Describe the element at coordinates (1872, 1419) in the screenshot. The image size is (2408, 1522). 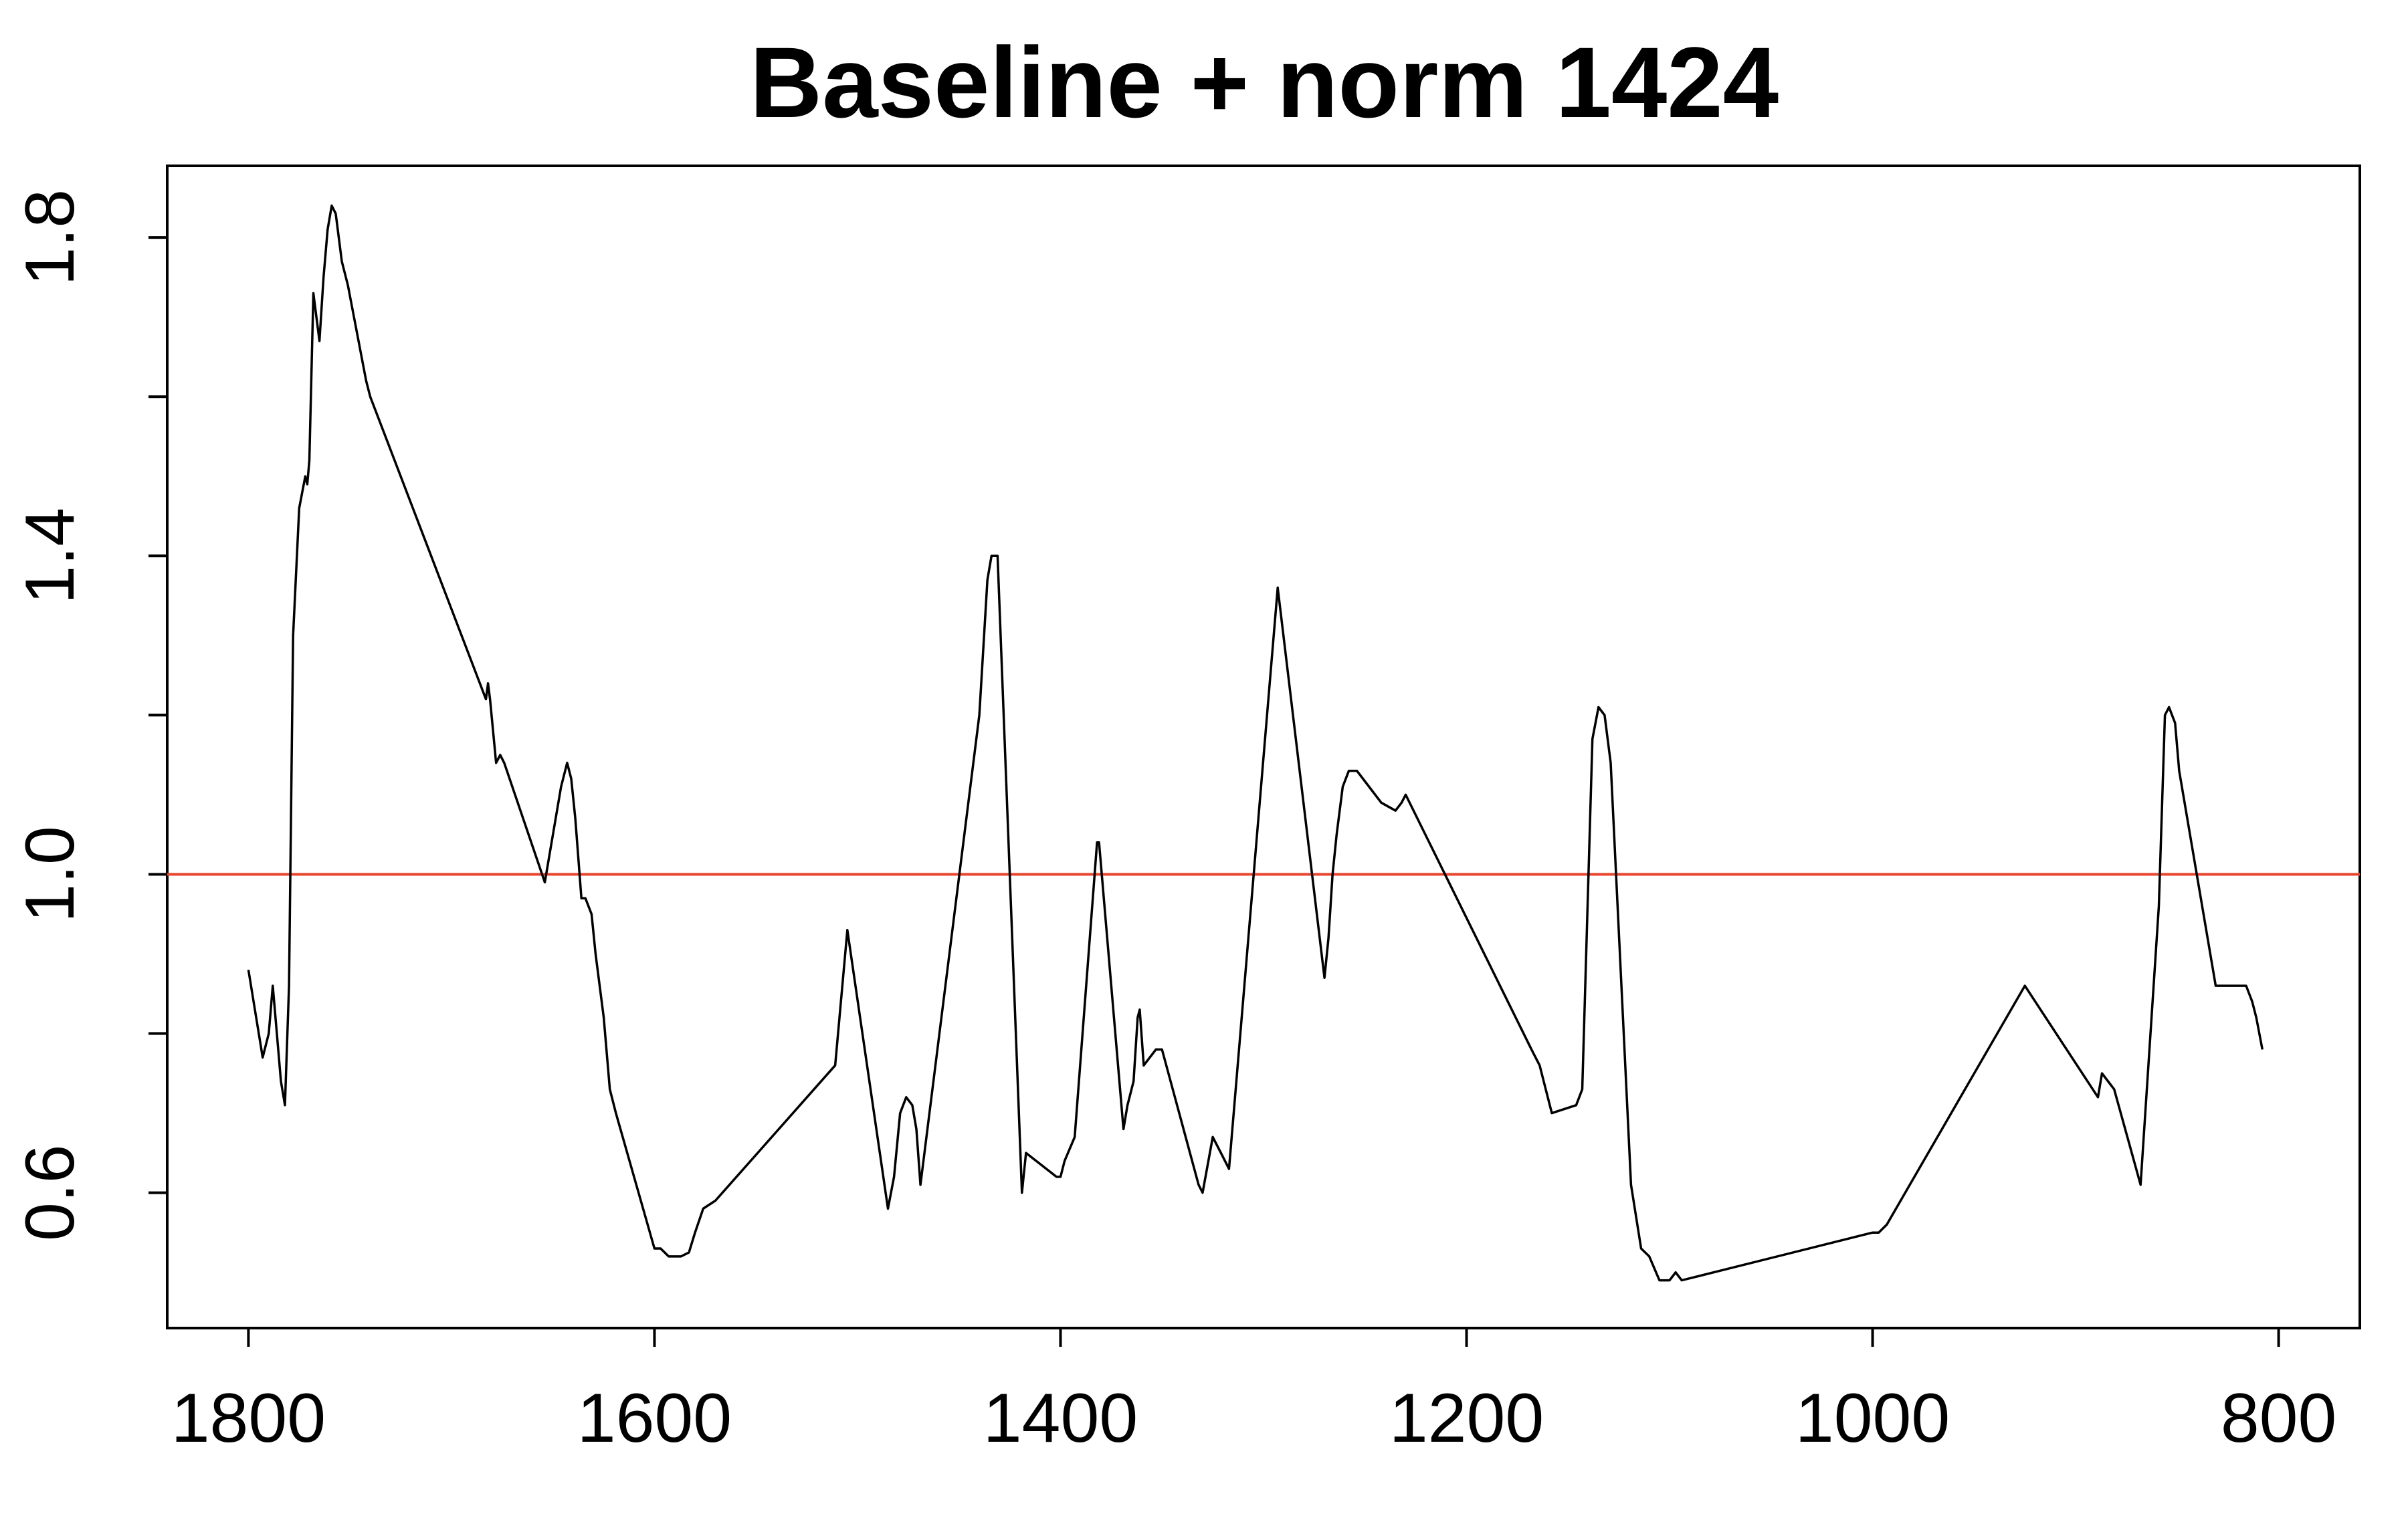
I see `x-tick-label: 1000` at that location.